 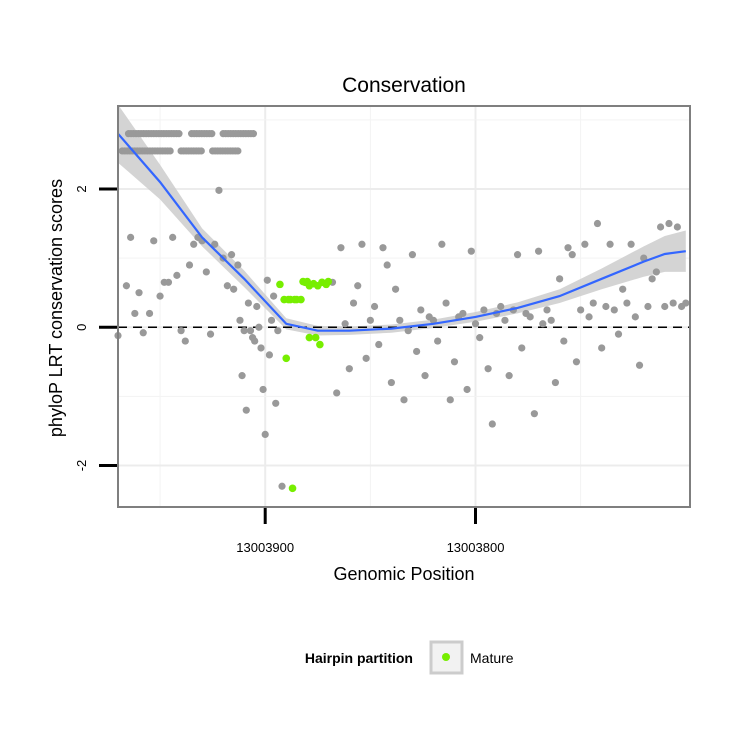 What do you see at coordinates (304, 385) in the screenshot?
I see `points-mature` at bounding box center [304, 385].